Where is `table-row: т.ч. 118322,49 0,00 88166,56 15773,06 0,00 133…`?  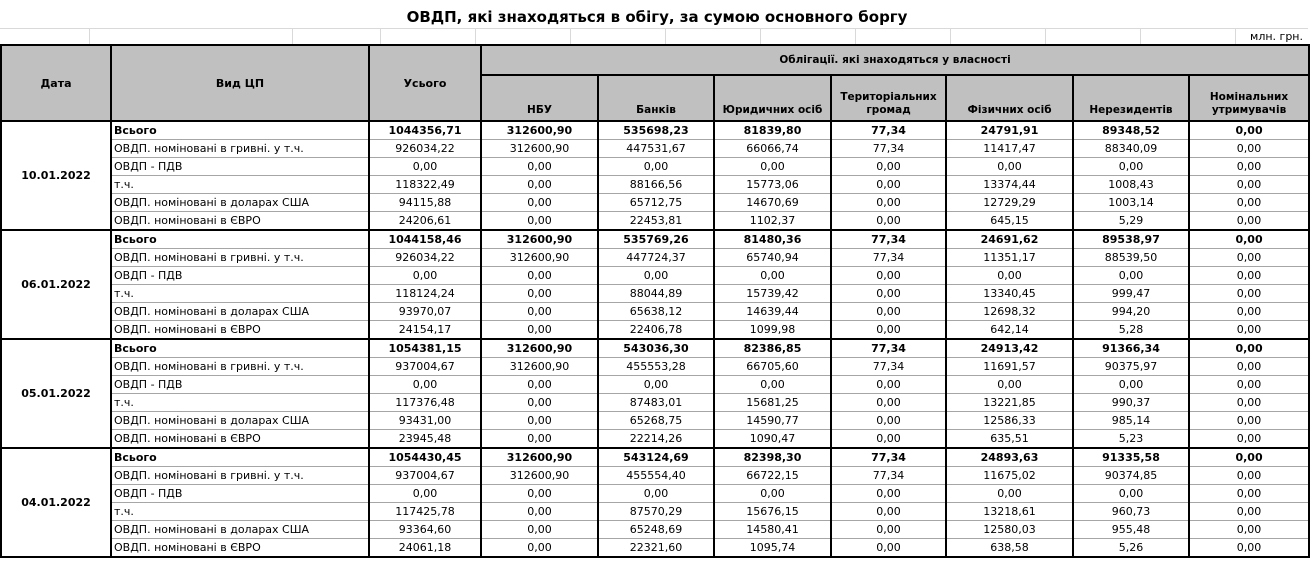
table-row: т.ч. 118322,49 0,00 88166,56 15773,06 0,00 133… is located at coordinates (656, 184).